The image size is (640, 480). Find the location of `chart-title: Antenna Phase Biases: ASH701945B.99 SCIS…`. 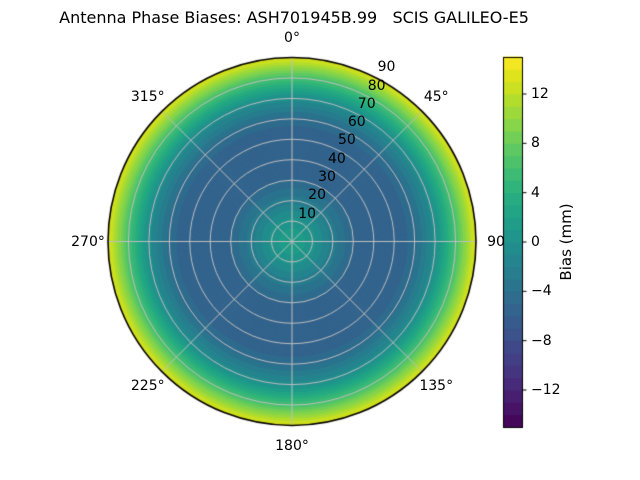

chart-title: Antenna Phase Biases: ASH701945B.99 SCIS… is located at coordinates (294, 17).